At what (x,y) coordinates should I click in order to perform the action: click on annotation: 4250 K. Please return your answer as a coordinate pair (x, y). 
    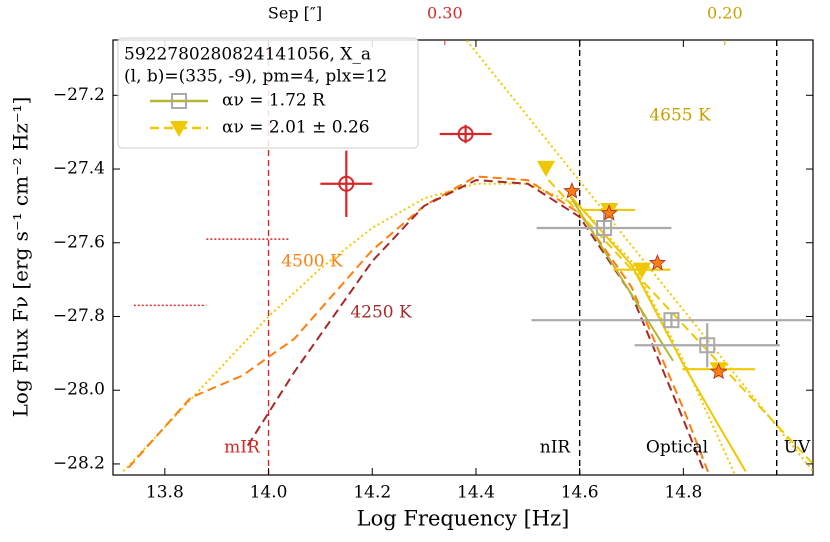
    Looking at the image, I should click on (381, 313).